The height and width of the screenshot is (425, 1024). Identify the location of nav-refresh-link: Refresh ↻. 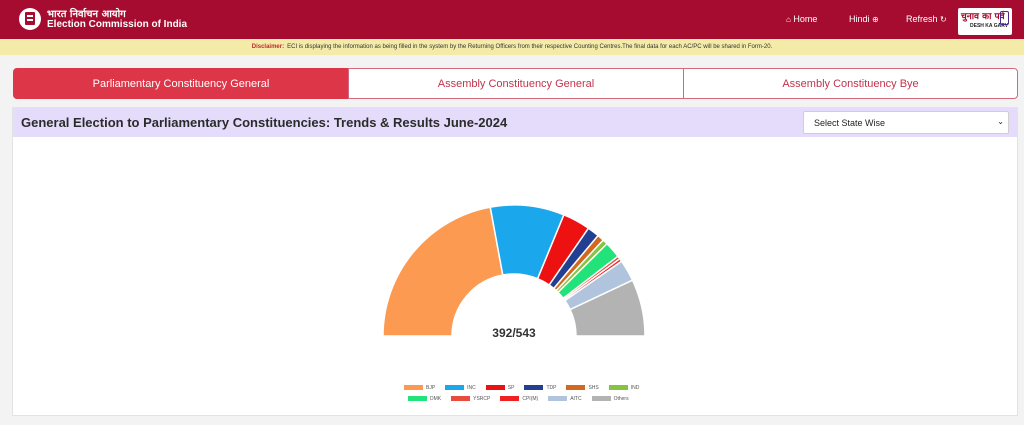
(926, 19).